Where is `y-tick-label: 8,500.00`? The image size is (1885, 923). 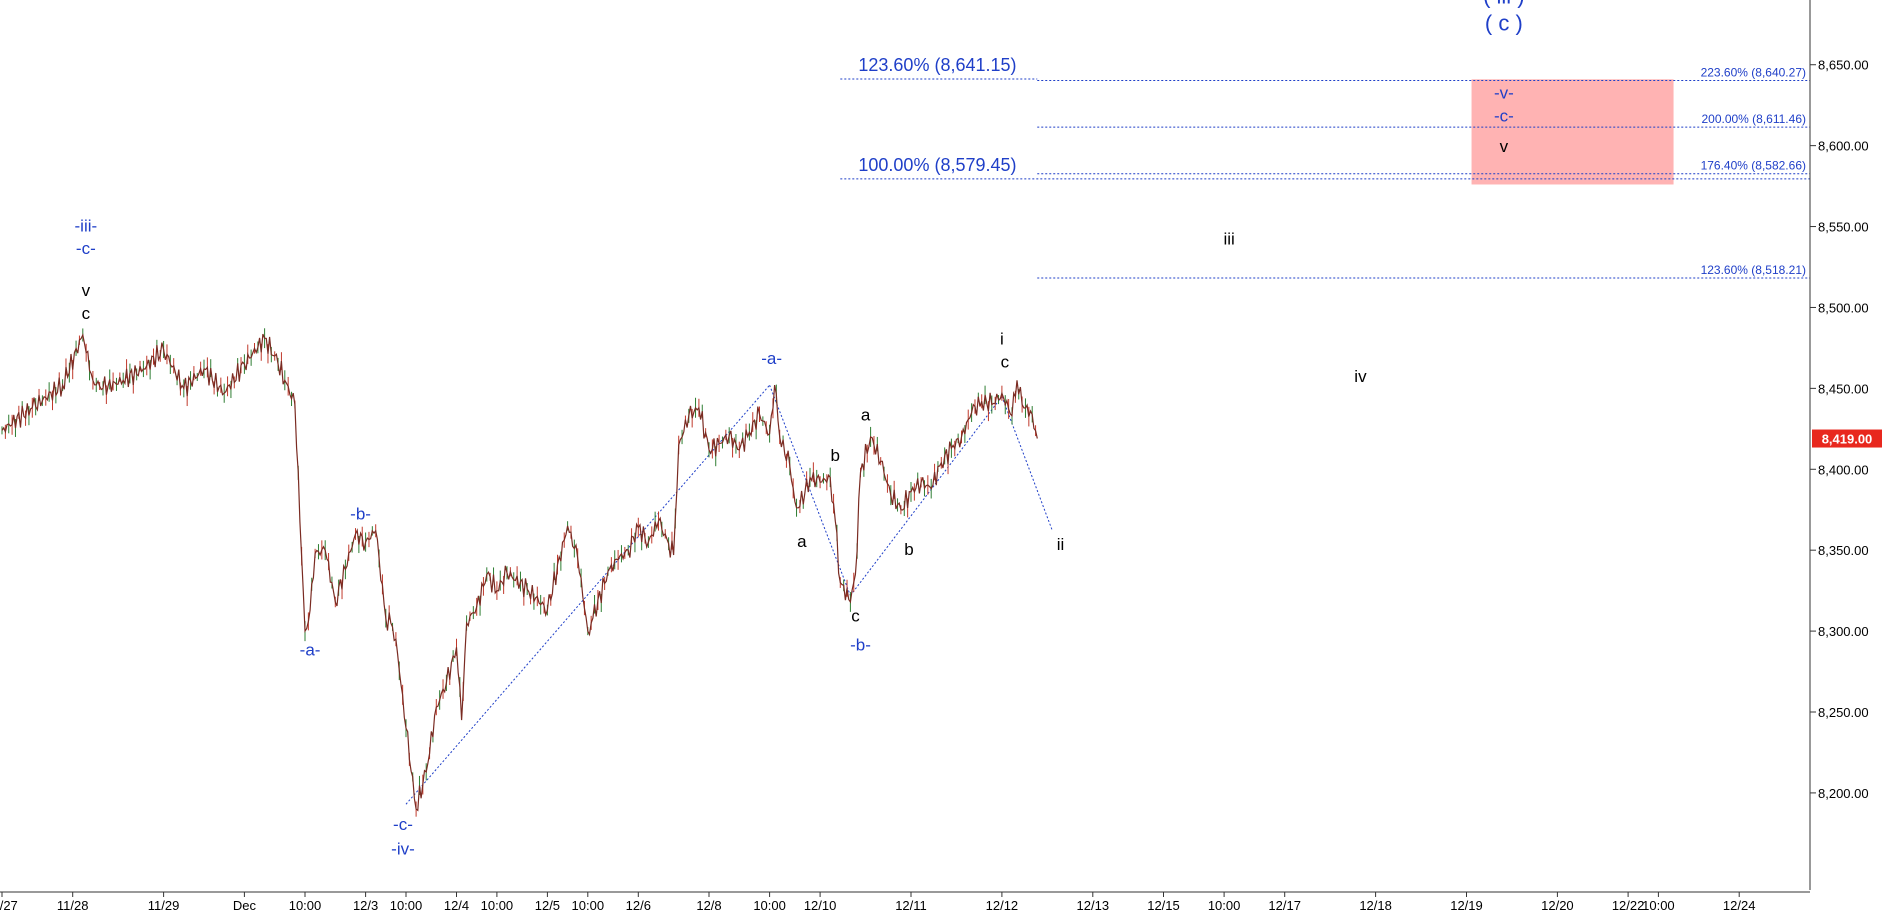 y-tick-label: 8,500.00 is located at coordinates (1843, 307).